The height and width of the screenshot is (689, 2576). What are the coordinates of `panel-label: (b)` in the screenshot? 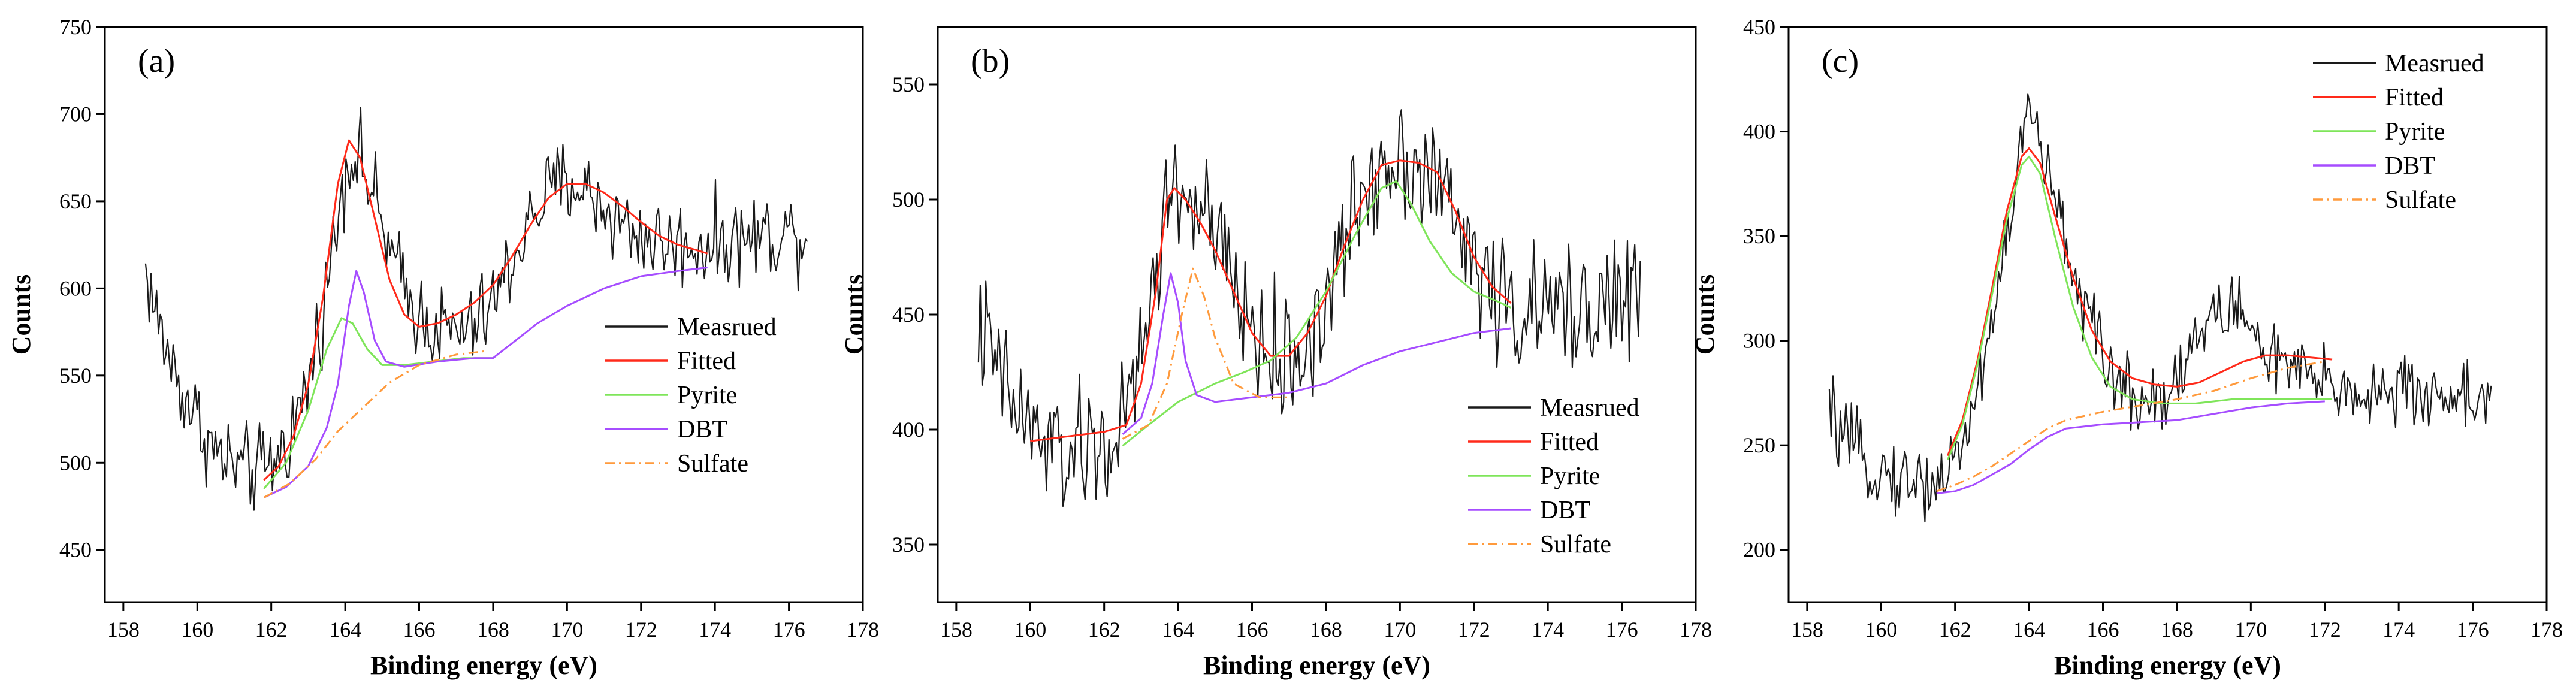 It's located at (991, 62).